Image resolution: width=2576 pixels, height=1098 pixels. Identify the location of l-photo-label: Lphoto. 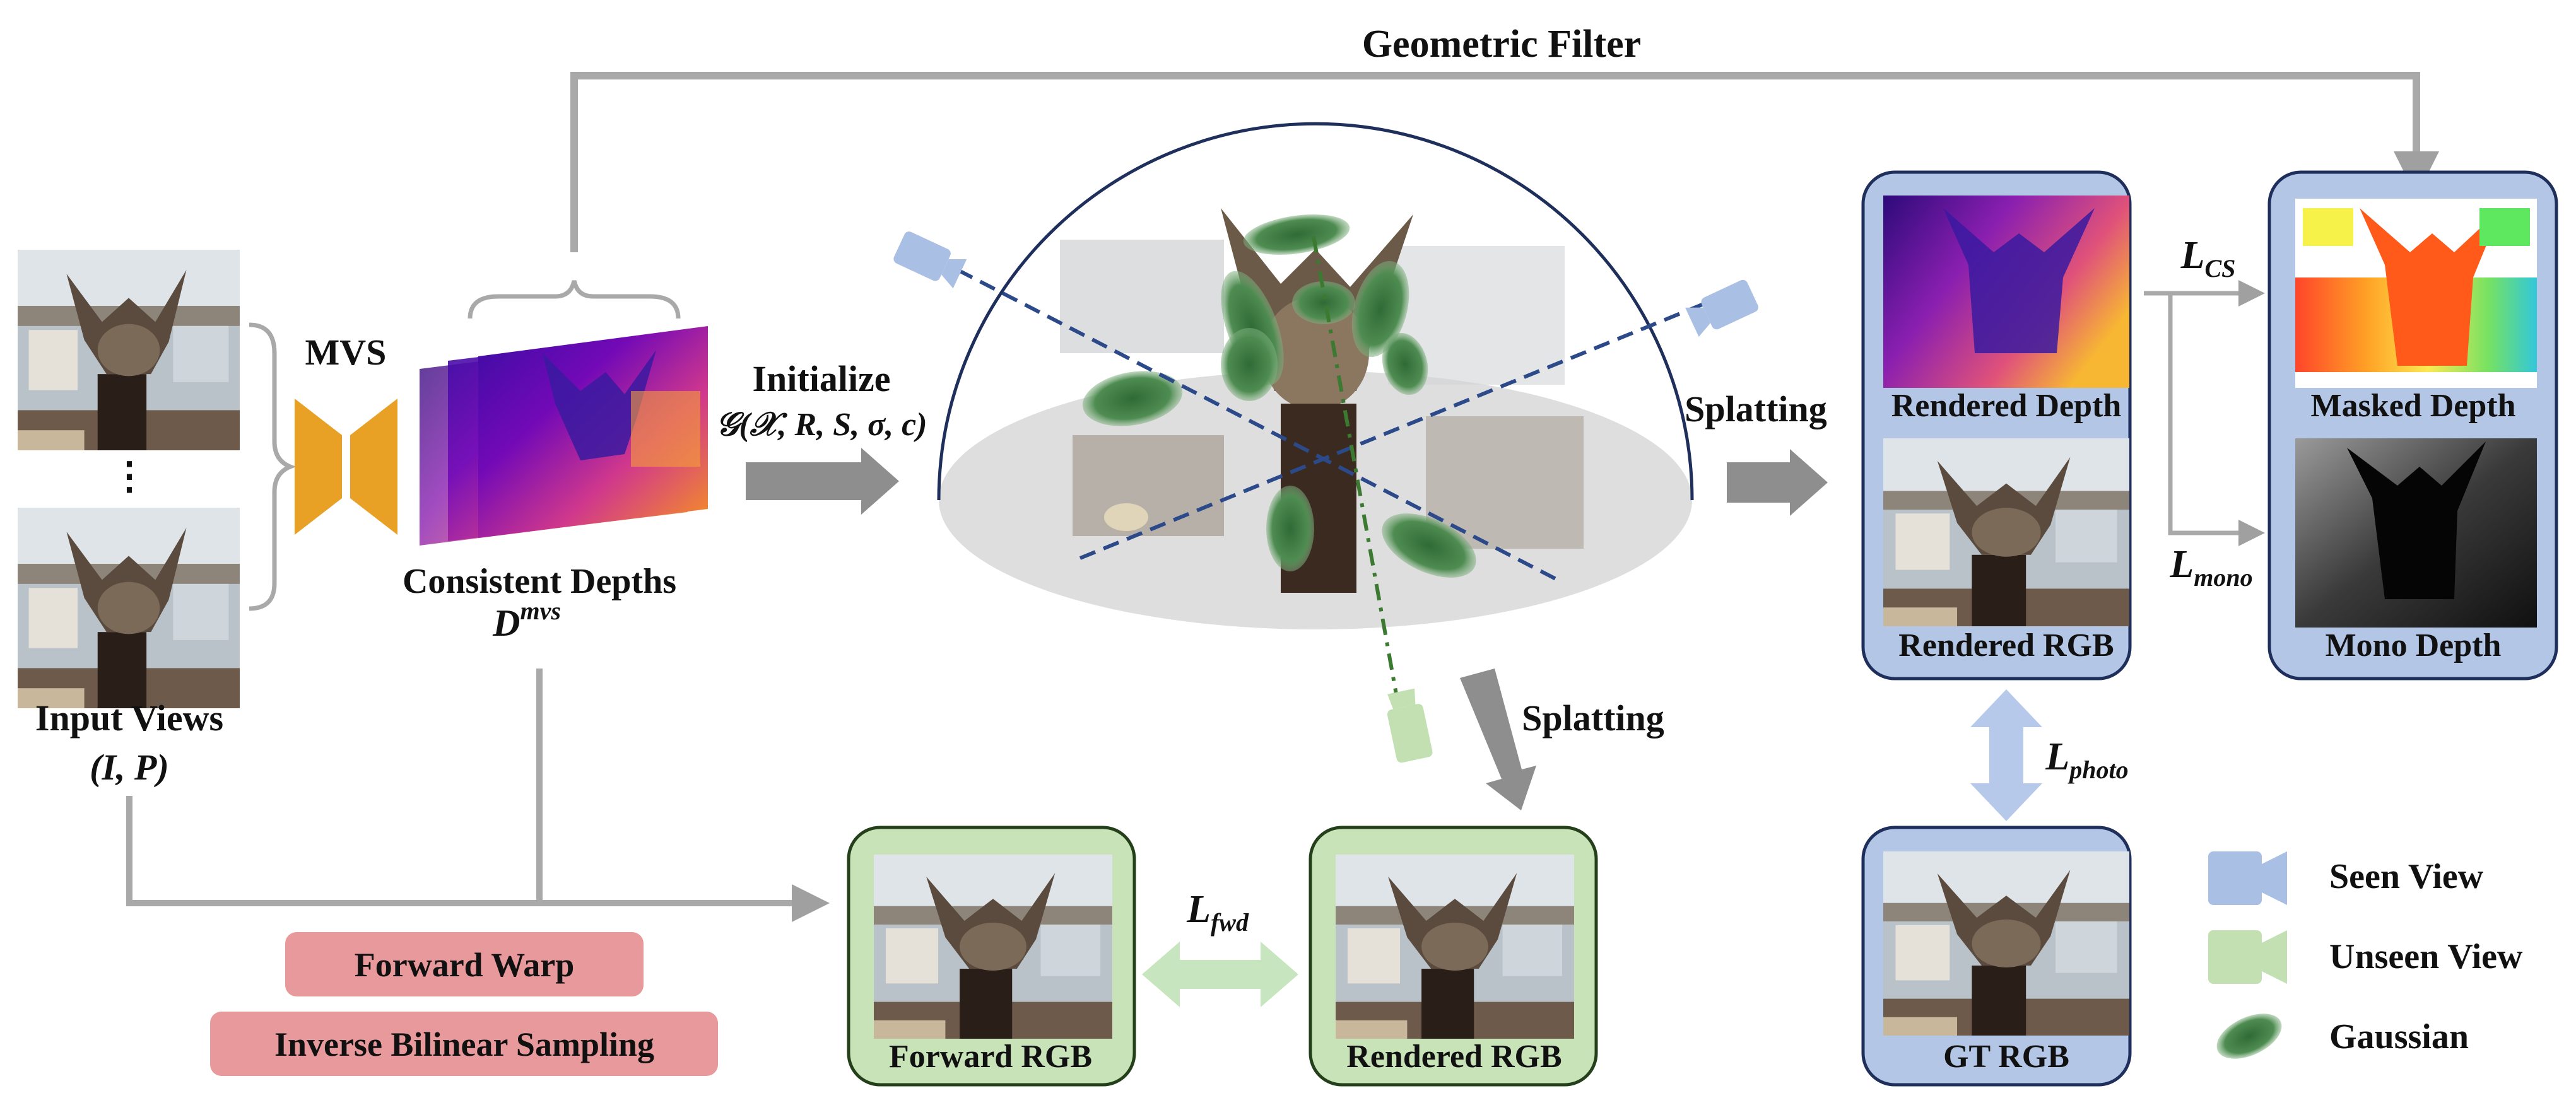
(2086, 759).